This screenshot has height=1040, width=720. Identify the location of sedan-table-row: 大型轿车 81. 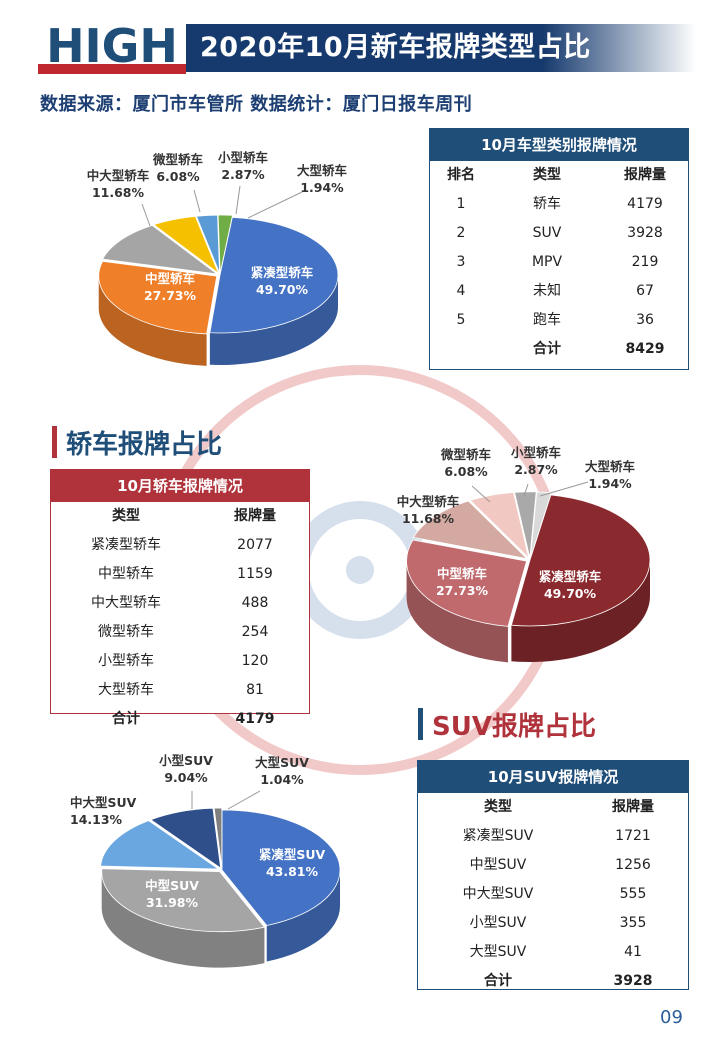
(180, 690).